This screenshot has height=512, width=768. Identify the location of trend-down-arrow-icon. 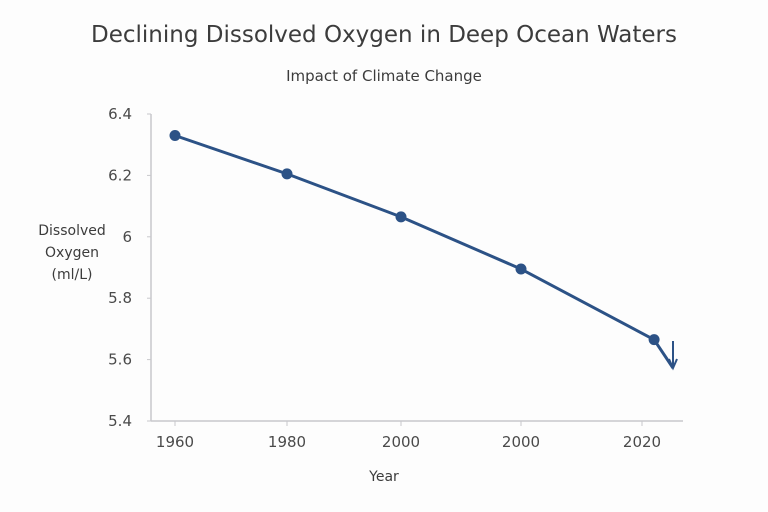
(673, 356).